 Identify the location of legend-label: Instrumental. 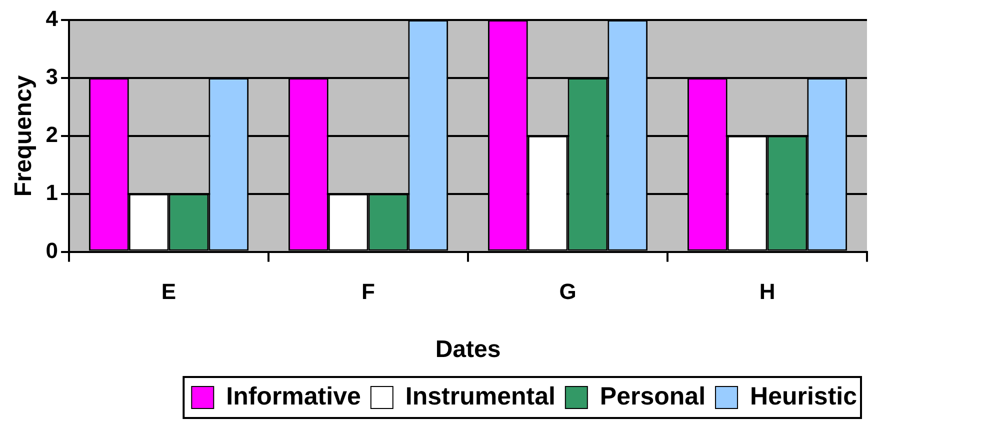
(480, 396).